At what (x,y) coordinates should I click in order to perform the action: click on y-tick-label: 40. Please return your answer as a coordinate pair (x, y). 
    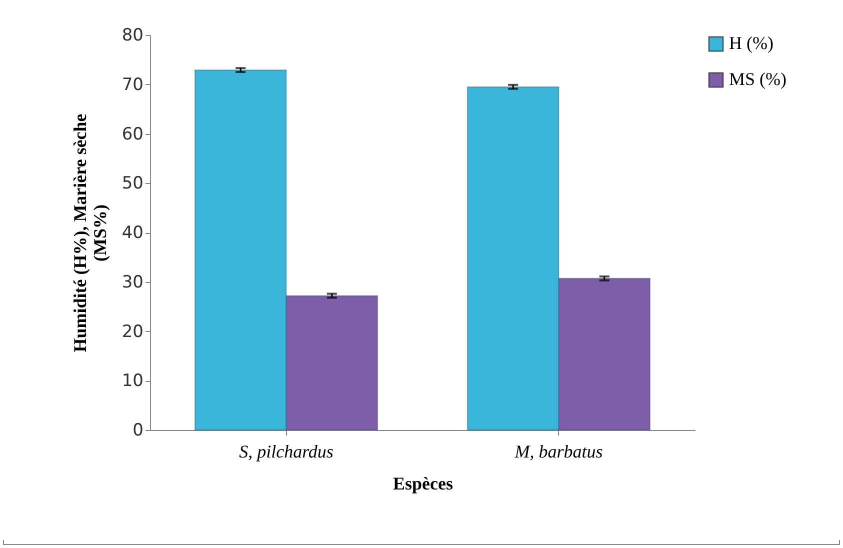
    Looking at the image, I should click on (133, 233).